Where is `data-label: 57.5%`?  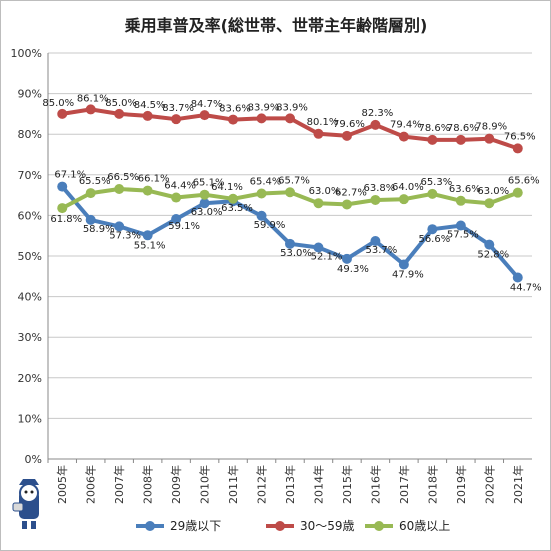
data-label: 57.5% is located at coordinates (463, 235).